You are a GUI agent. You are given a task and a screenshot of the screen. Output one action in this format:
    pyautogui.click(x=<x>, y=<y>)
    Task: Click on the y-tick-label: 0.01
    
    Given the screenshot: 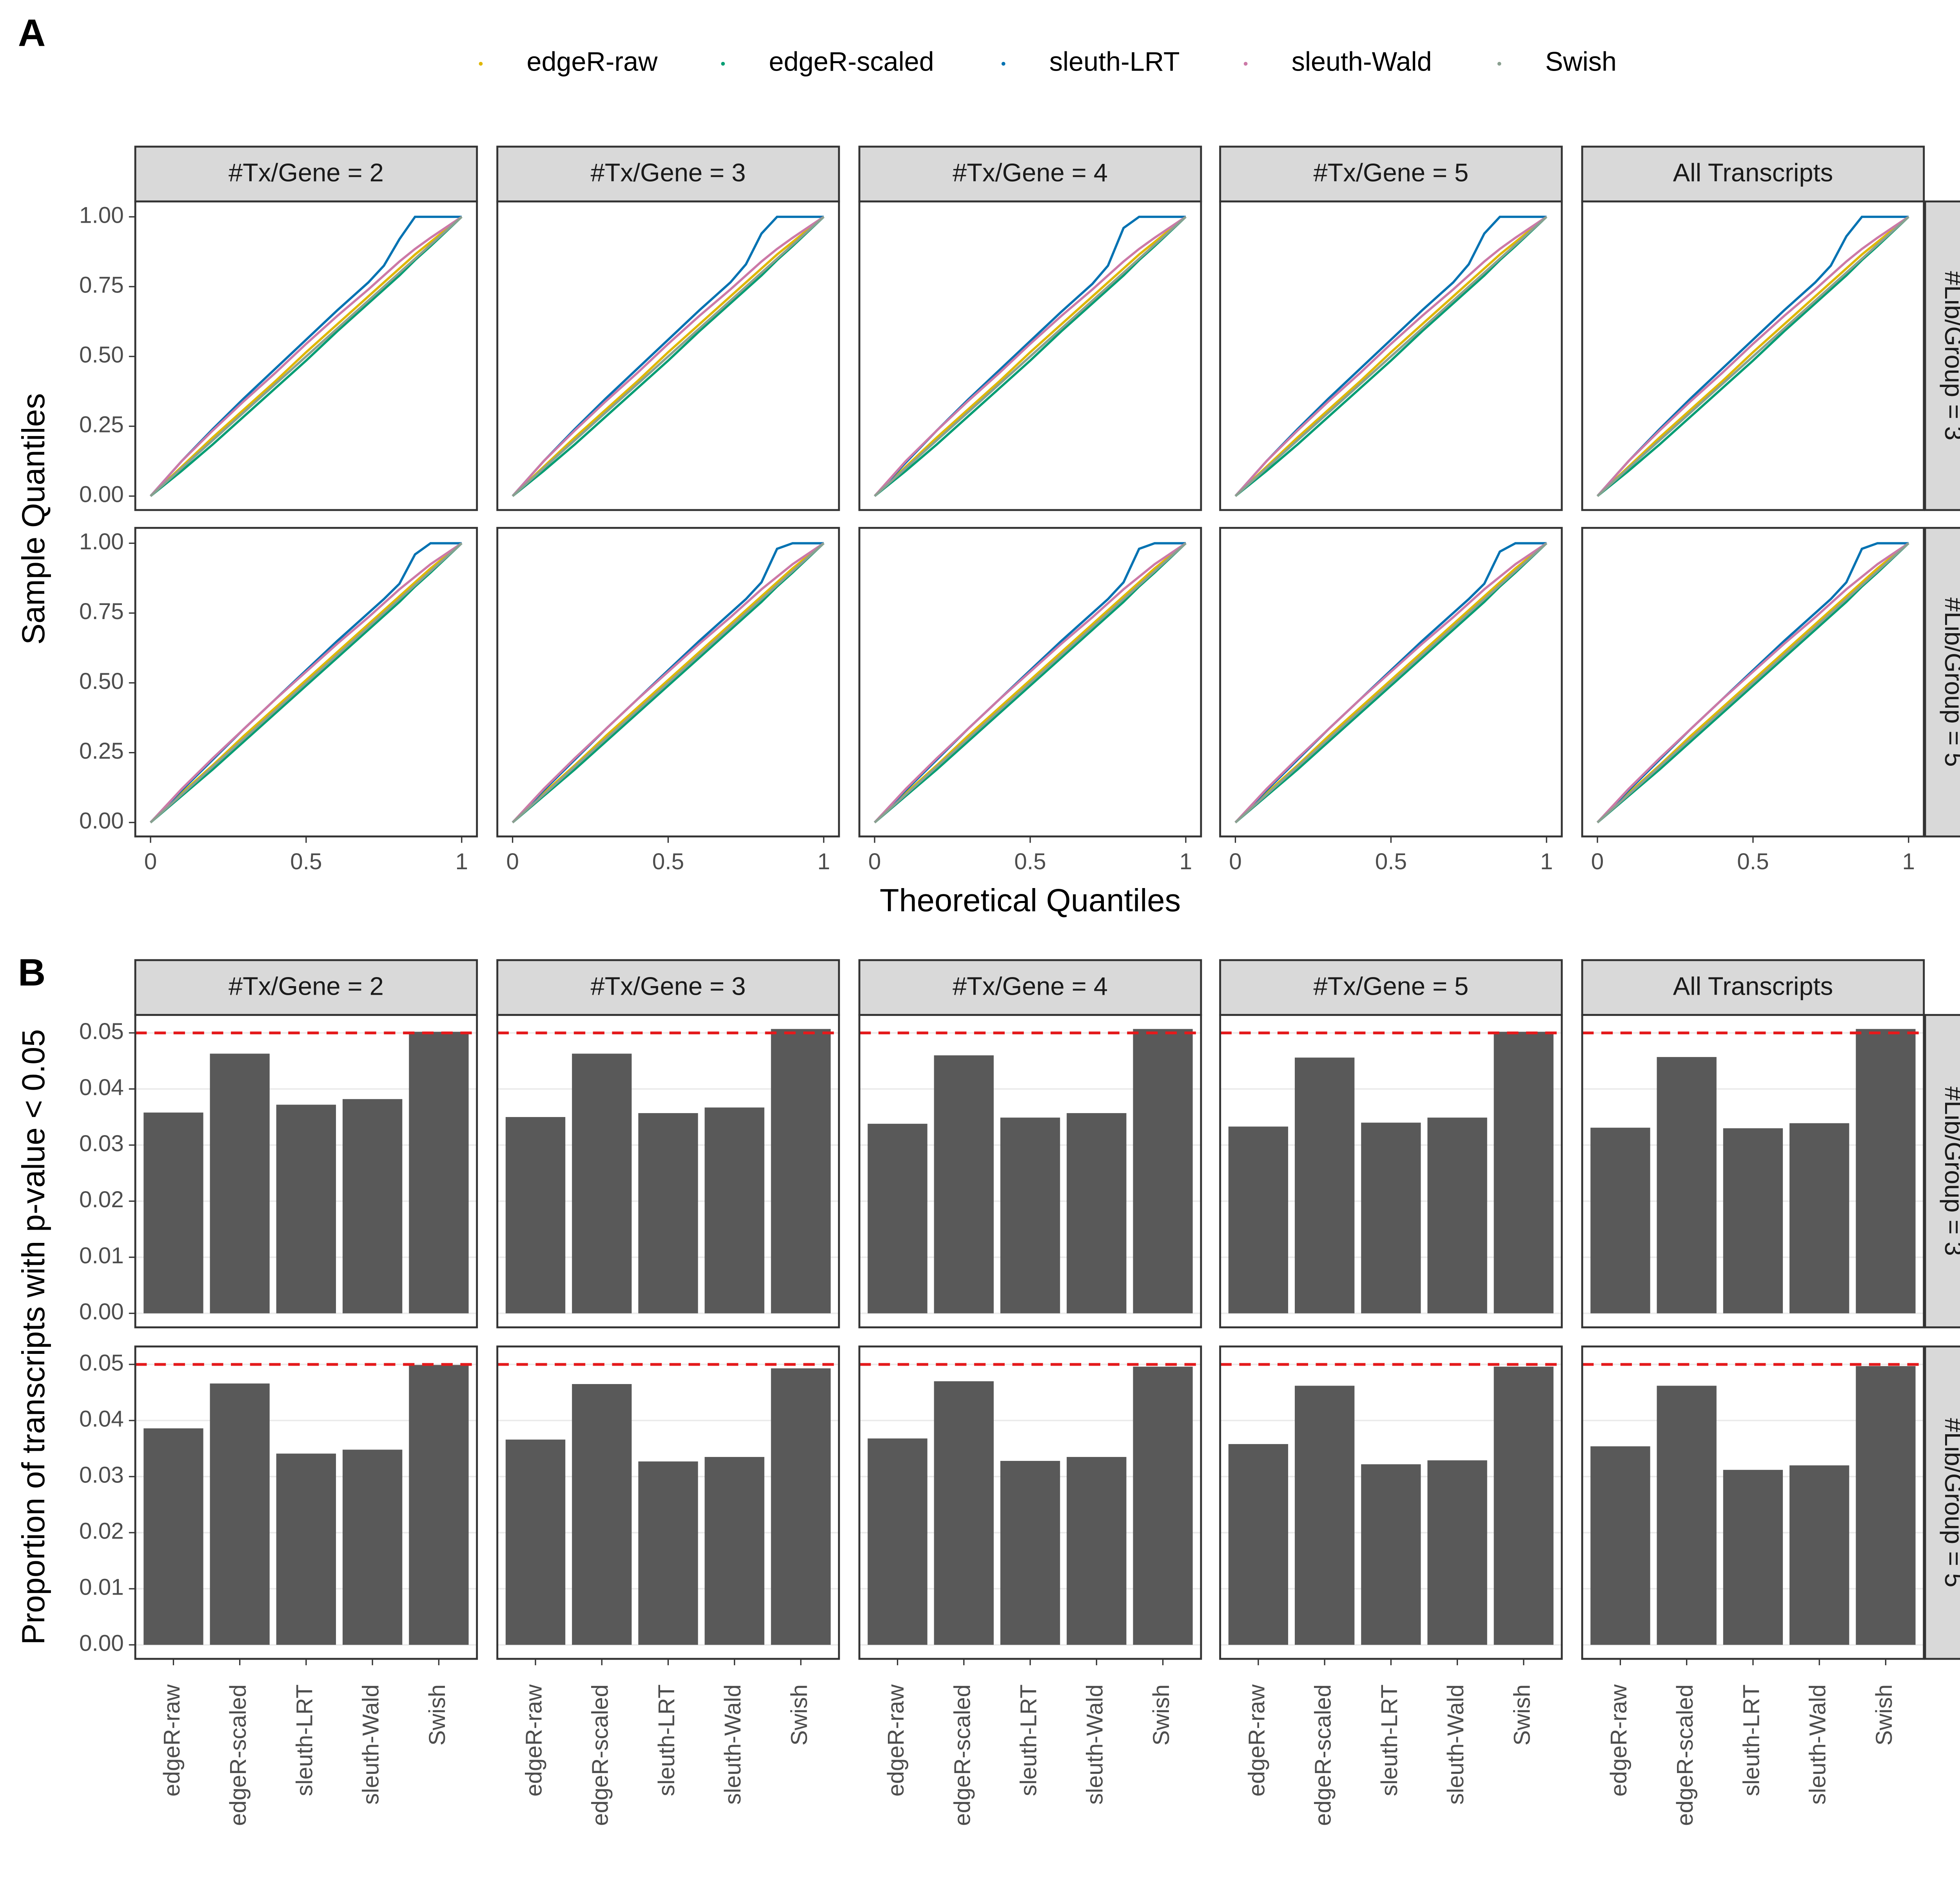 What is the action you would take?
    pyautogui.click(x=102, y=1587)
    